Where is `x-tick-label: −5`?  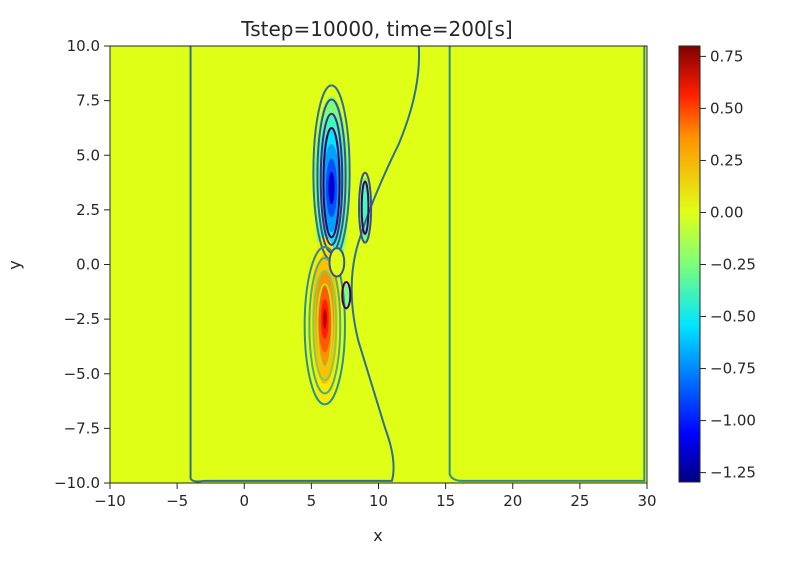
x-tick-label: −5 is located at coordinates (177, 501).